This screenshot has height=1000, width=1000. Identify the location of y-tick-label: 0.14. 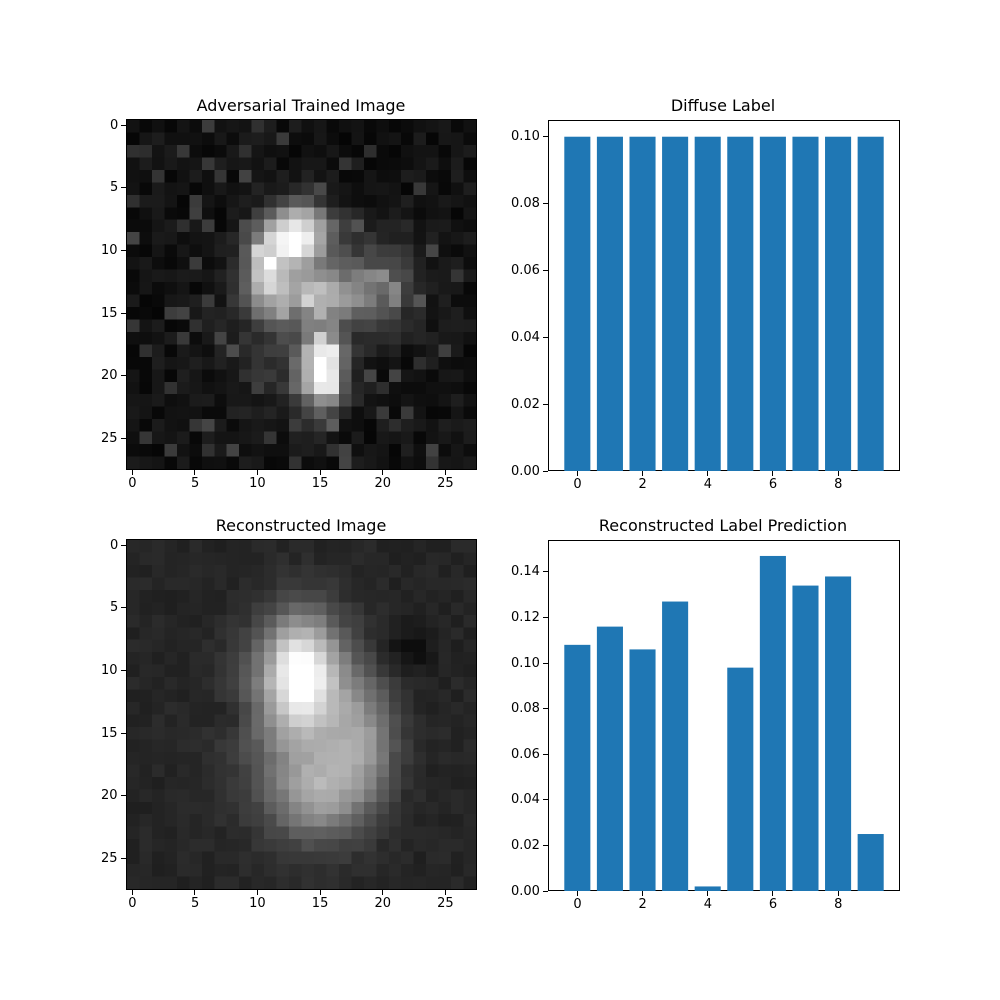
(525, 572).